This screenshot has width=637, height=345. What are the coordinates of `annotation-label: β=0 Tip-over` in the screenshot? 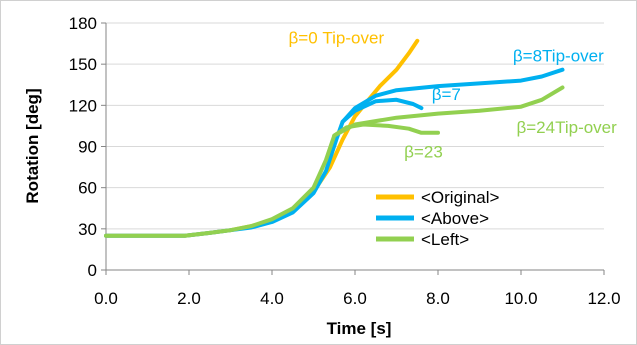 It's located at (337, 38).